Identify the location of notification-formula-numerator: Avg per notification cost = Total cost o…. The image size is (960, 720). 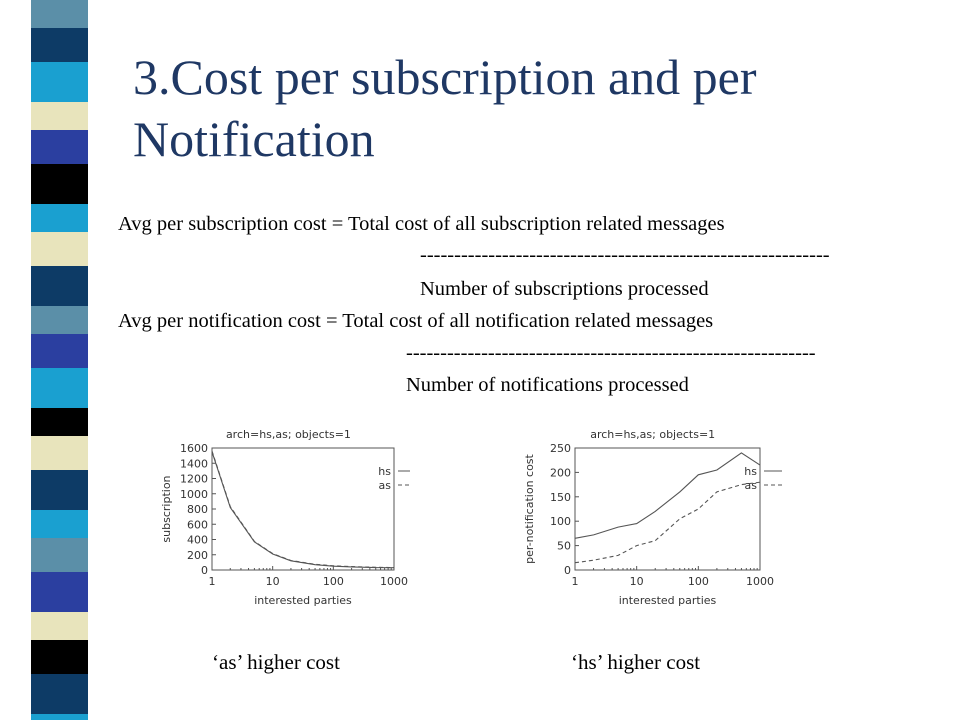
(416, 321).